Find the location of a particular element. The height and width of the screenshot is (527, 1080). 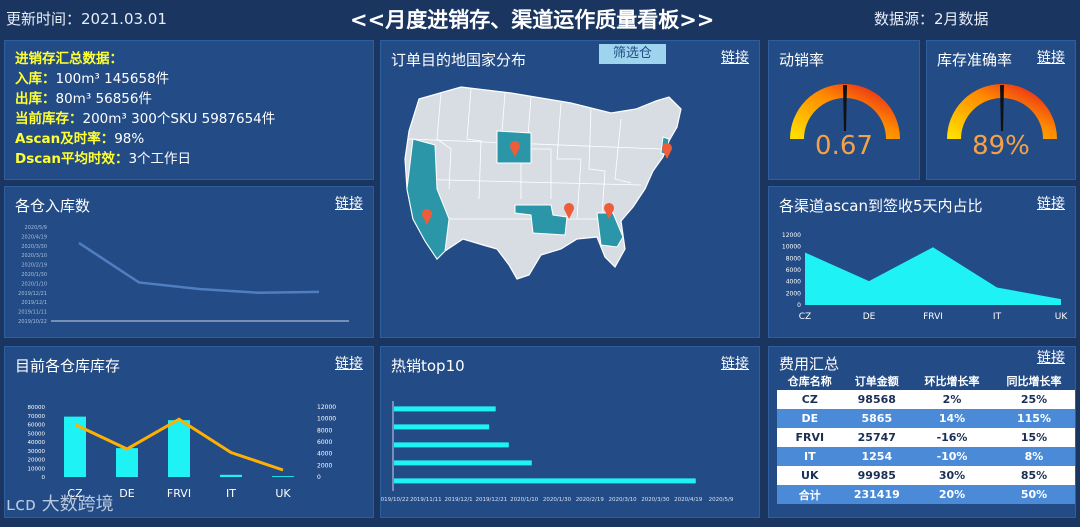

summary-key: 出库： is located at coordinates (35, 99).